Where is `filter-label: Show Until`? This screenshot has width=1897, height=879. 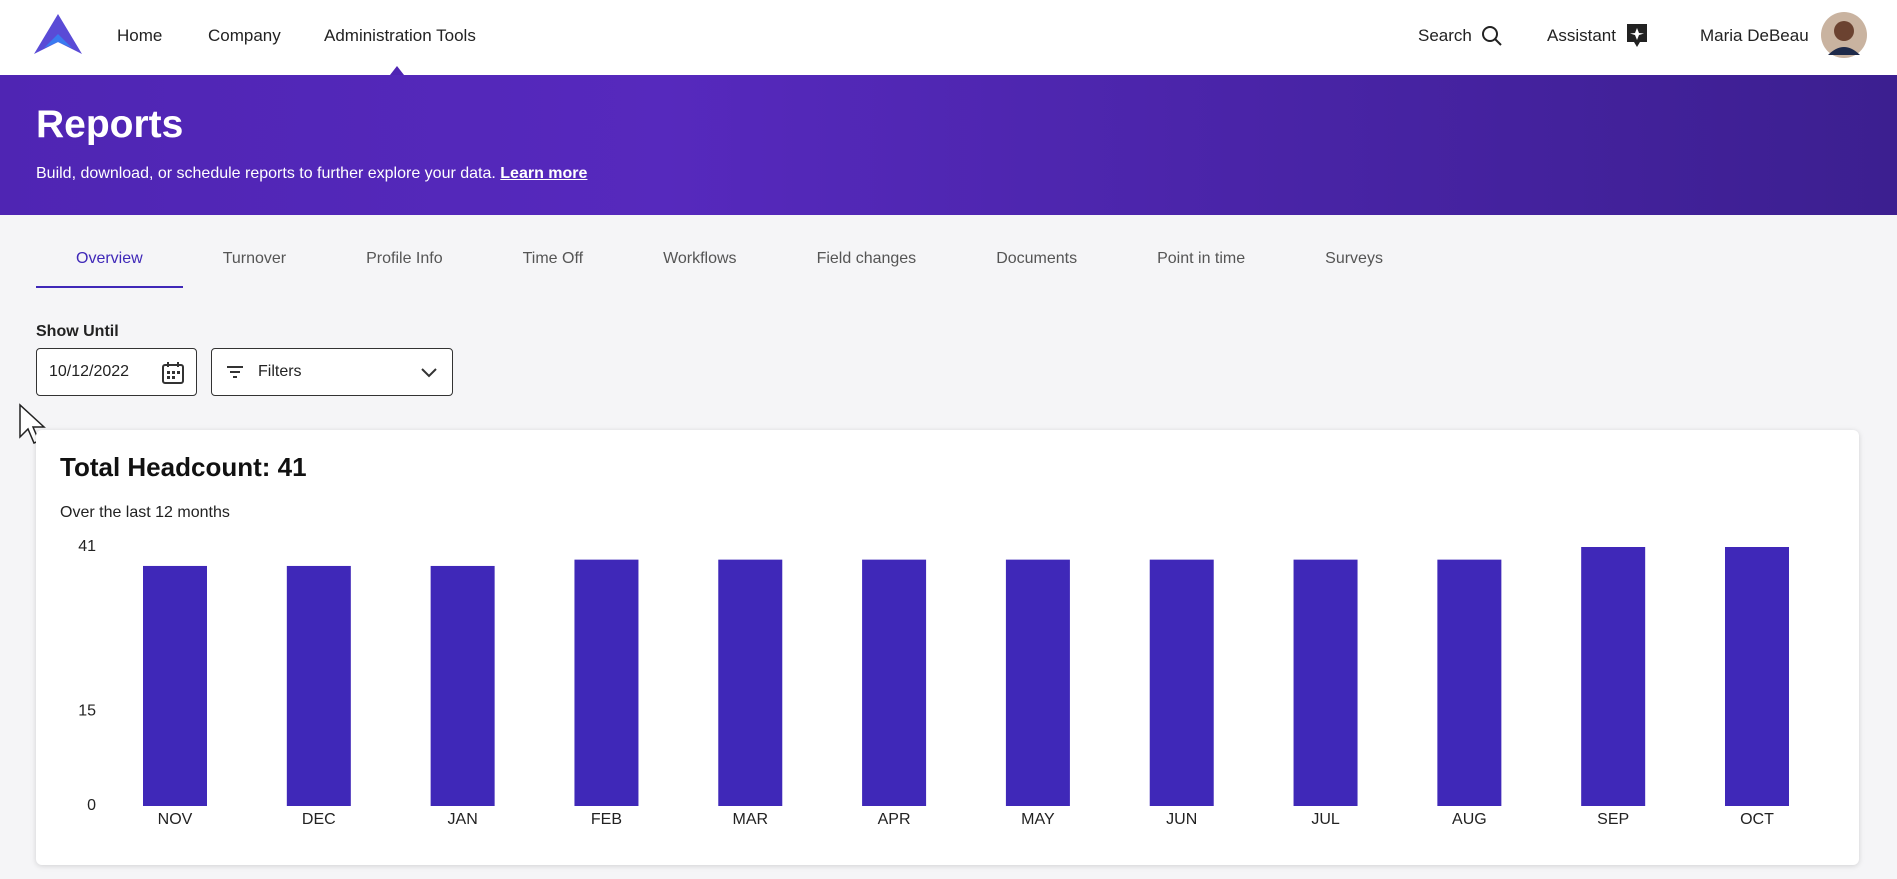
filter-label: Show Until is located at coordinates (77, 331).